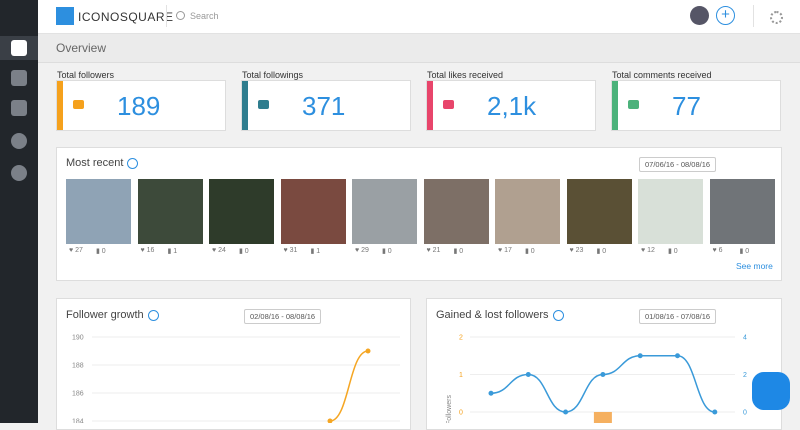 The height and width of the screenshot is (430, 800). I want to click on post-likes: ♥ 6, so click(717, 250).